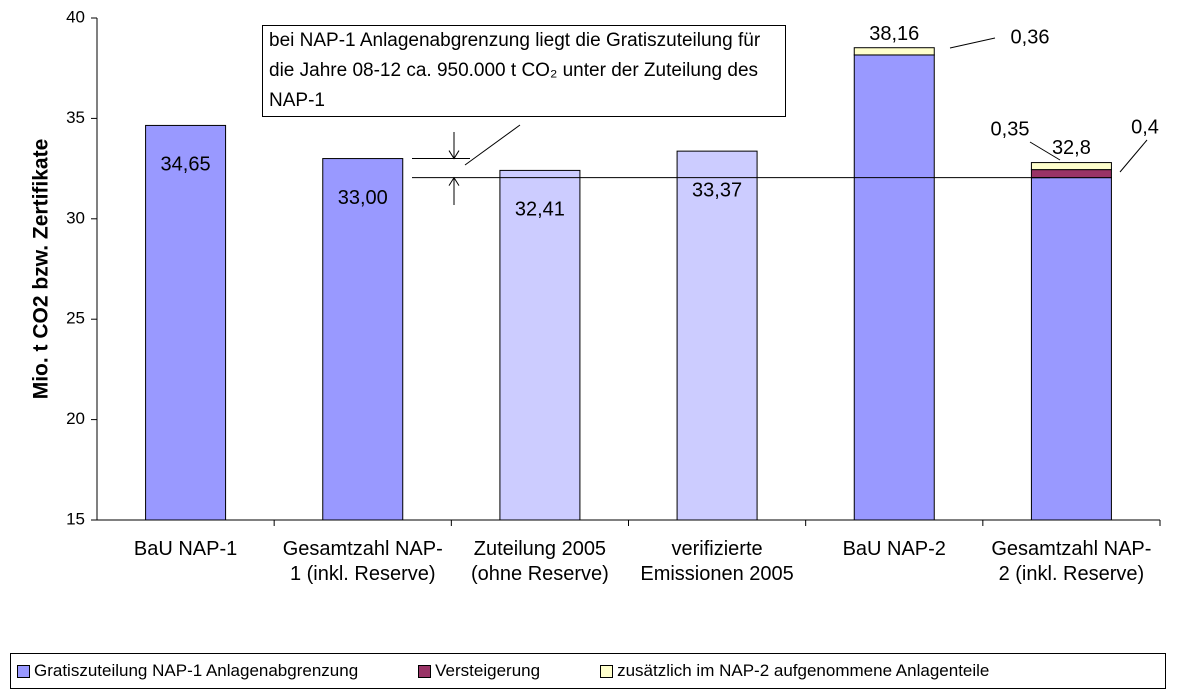 Image resolution: width=1180 pixels, height=700 pixels. What do you see at coordinates (363, 198) in the screenshot?
I see `value-label: 33,00` at bounding box center [363, 198].